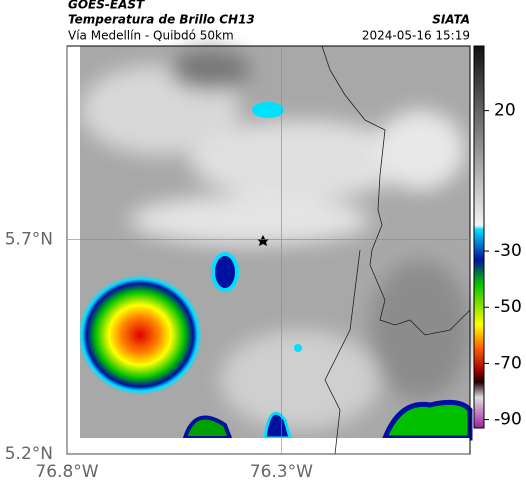 The image size is (526, 491). Describe the element at coordinates (29, 454) in the screenshot. I see `y-tick-label: 5.2°N` at that location.